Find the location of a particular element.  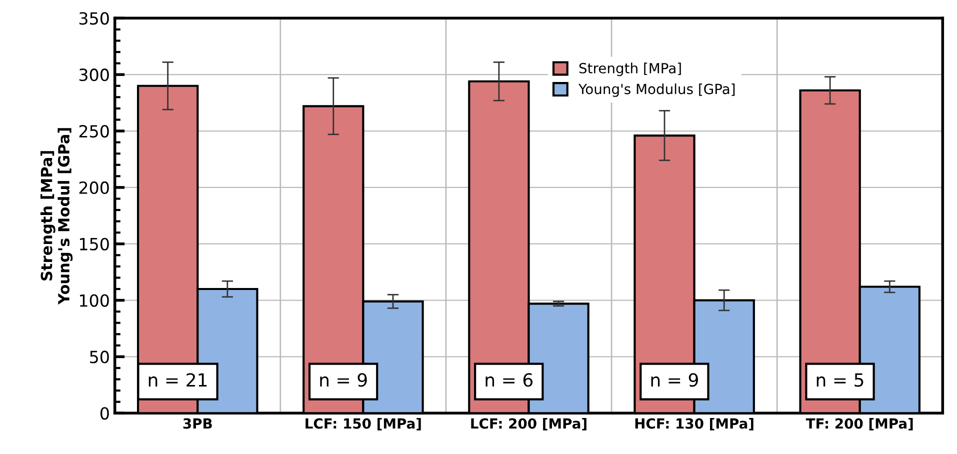

x-tick-label: 3PB is located at coordinates (197, 423).